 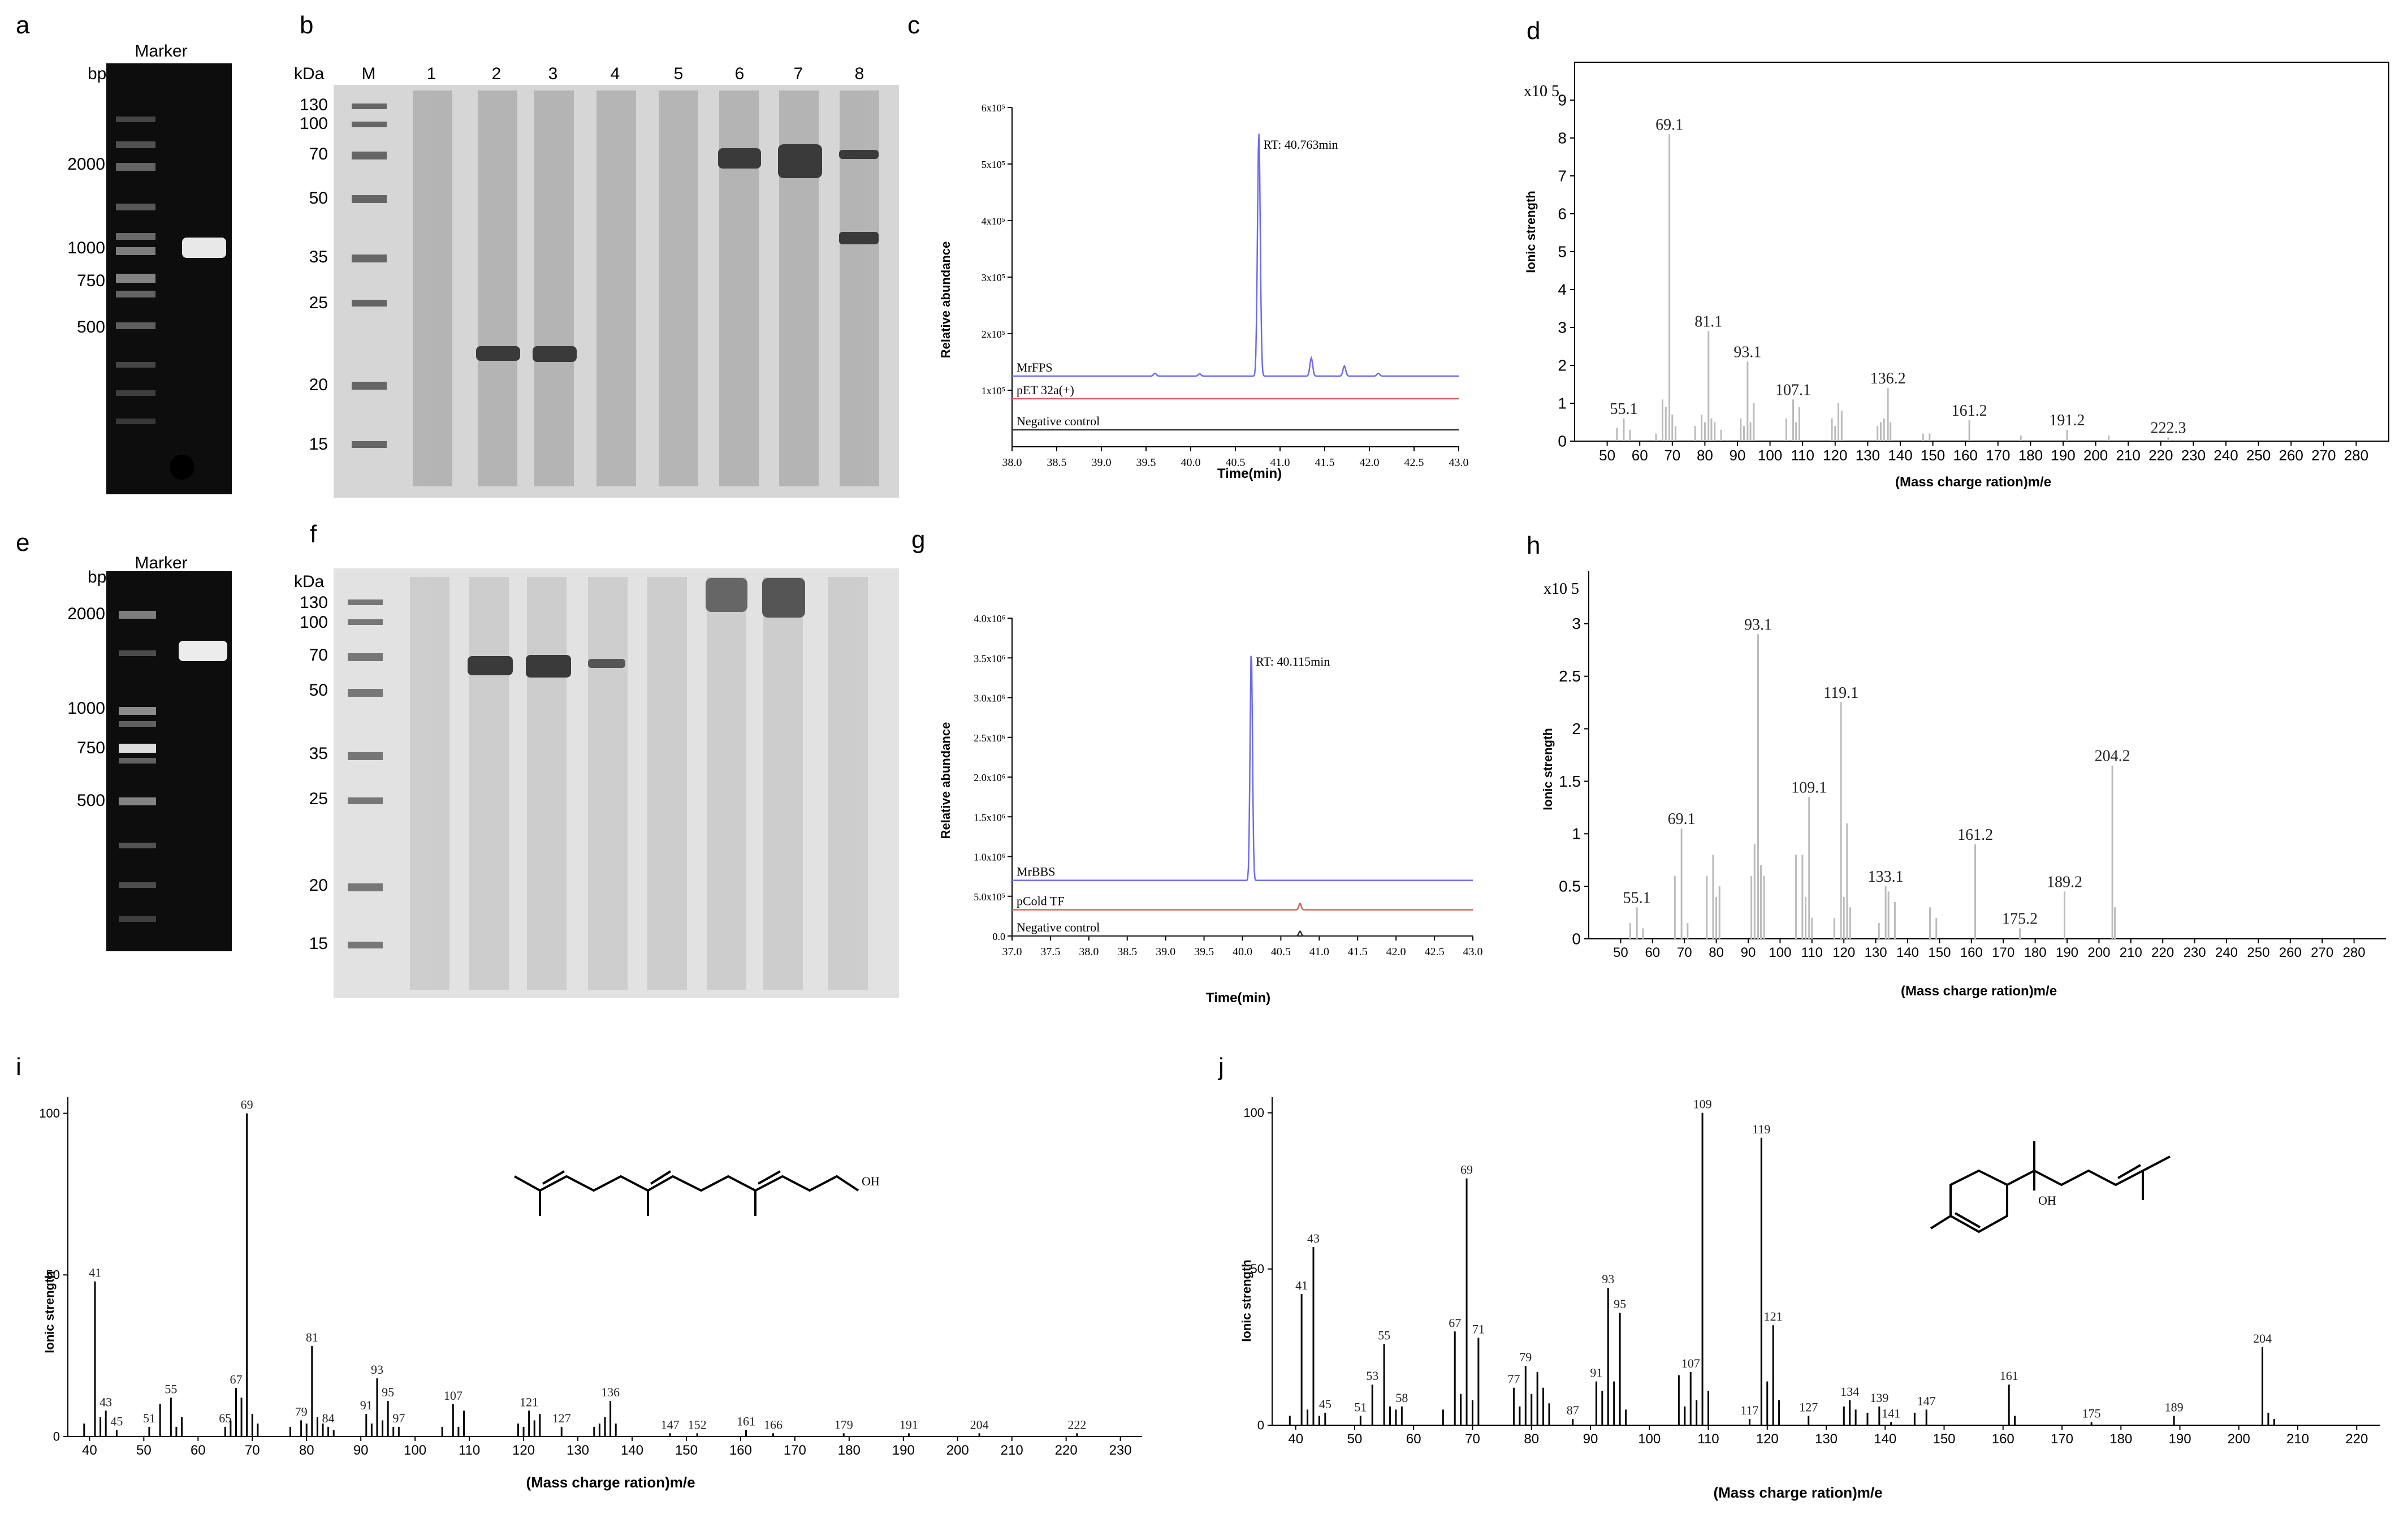 I want to click on chart-c-xlabel: Time(min), so click(x=1249, y=473).